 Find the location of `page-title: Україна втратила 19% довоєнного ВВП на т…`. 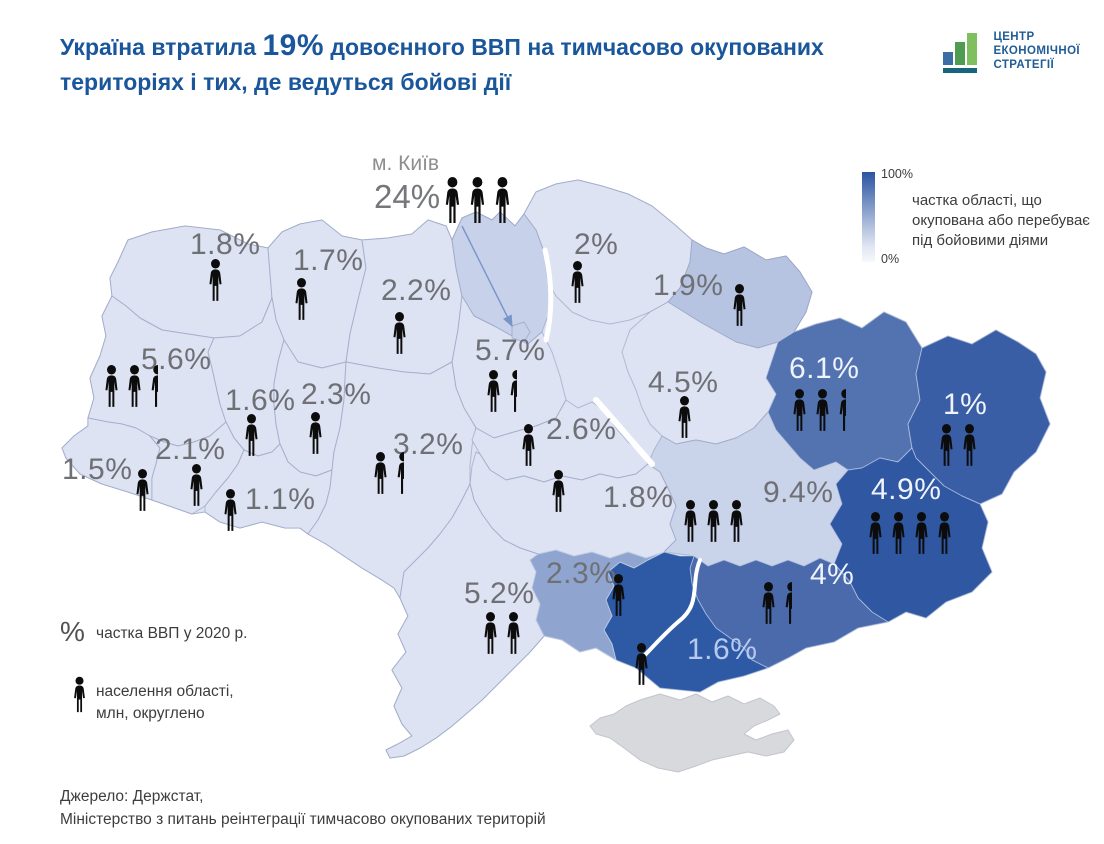

page-title: Україна втратила 19% довоєнного ВВП на т… is located at coordinates (490, 64).